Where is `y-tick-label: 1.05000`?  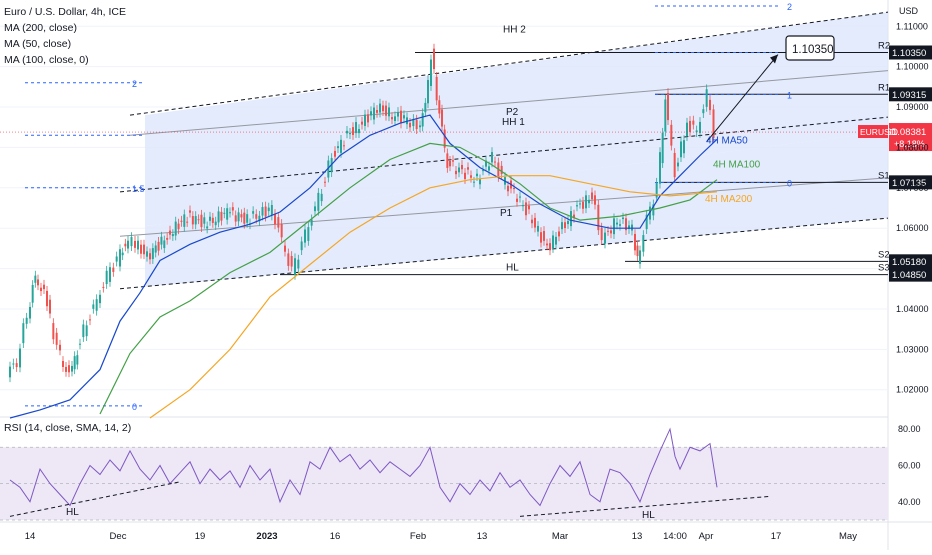 y-tick-label: 1.05000 is located at coordinates (912, 269).